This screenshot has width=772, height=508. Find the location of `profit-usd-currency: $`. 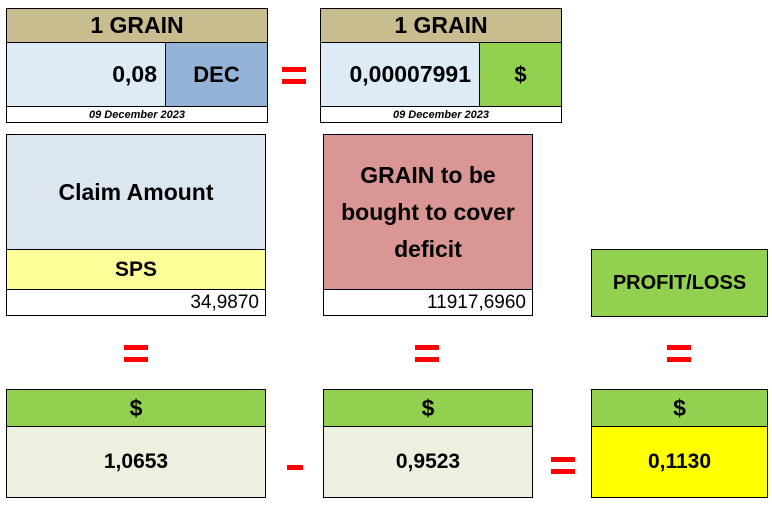

profit-usd-currency: $ is located at coordinates (679, 408).